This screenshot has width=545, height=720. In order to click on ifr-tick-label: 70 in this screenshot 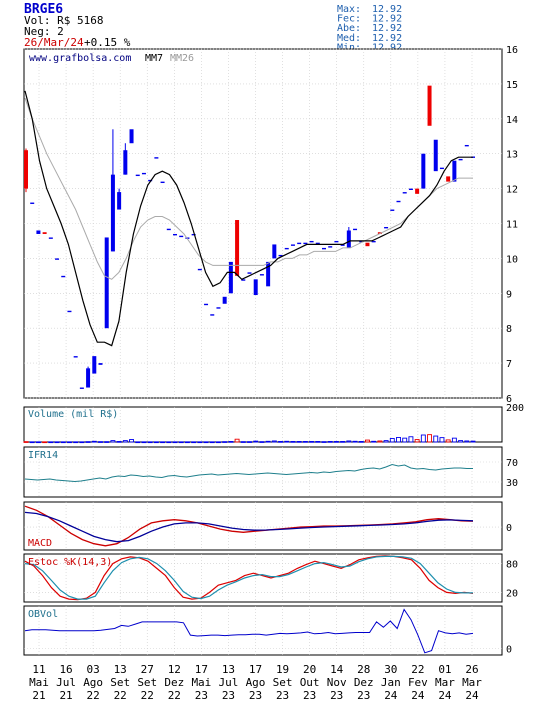, I will do `click(512, 463)`.